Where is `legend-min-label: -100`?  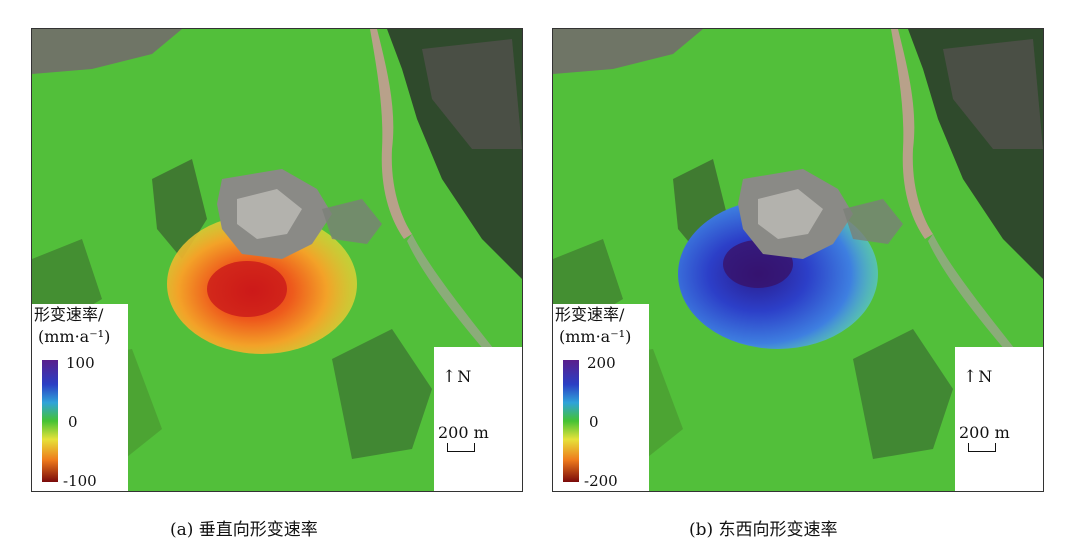
legend-min-label: -100 is located at coordinates (80, 481).